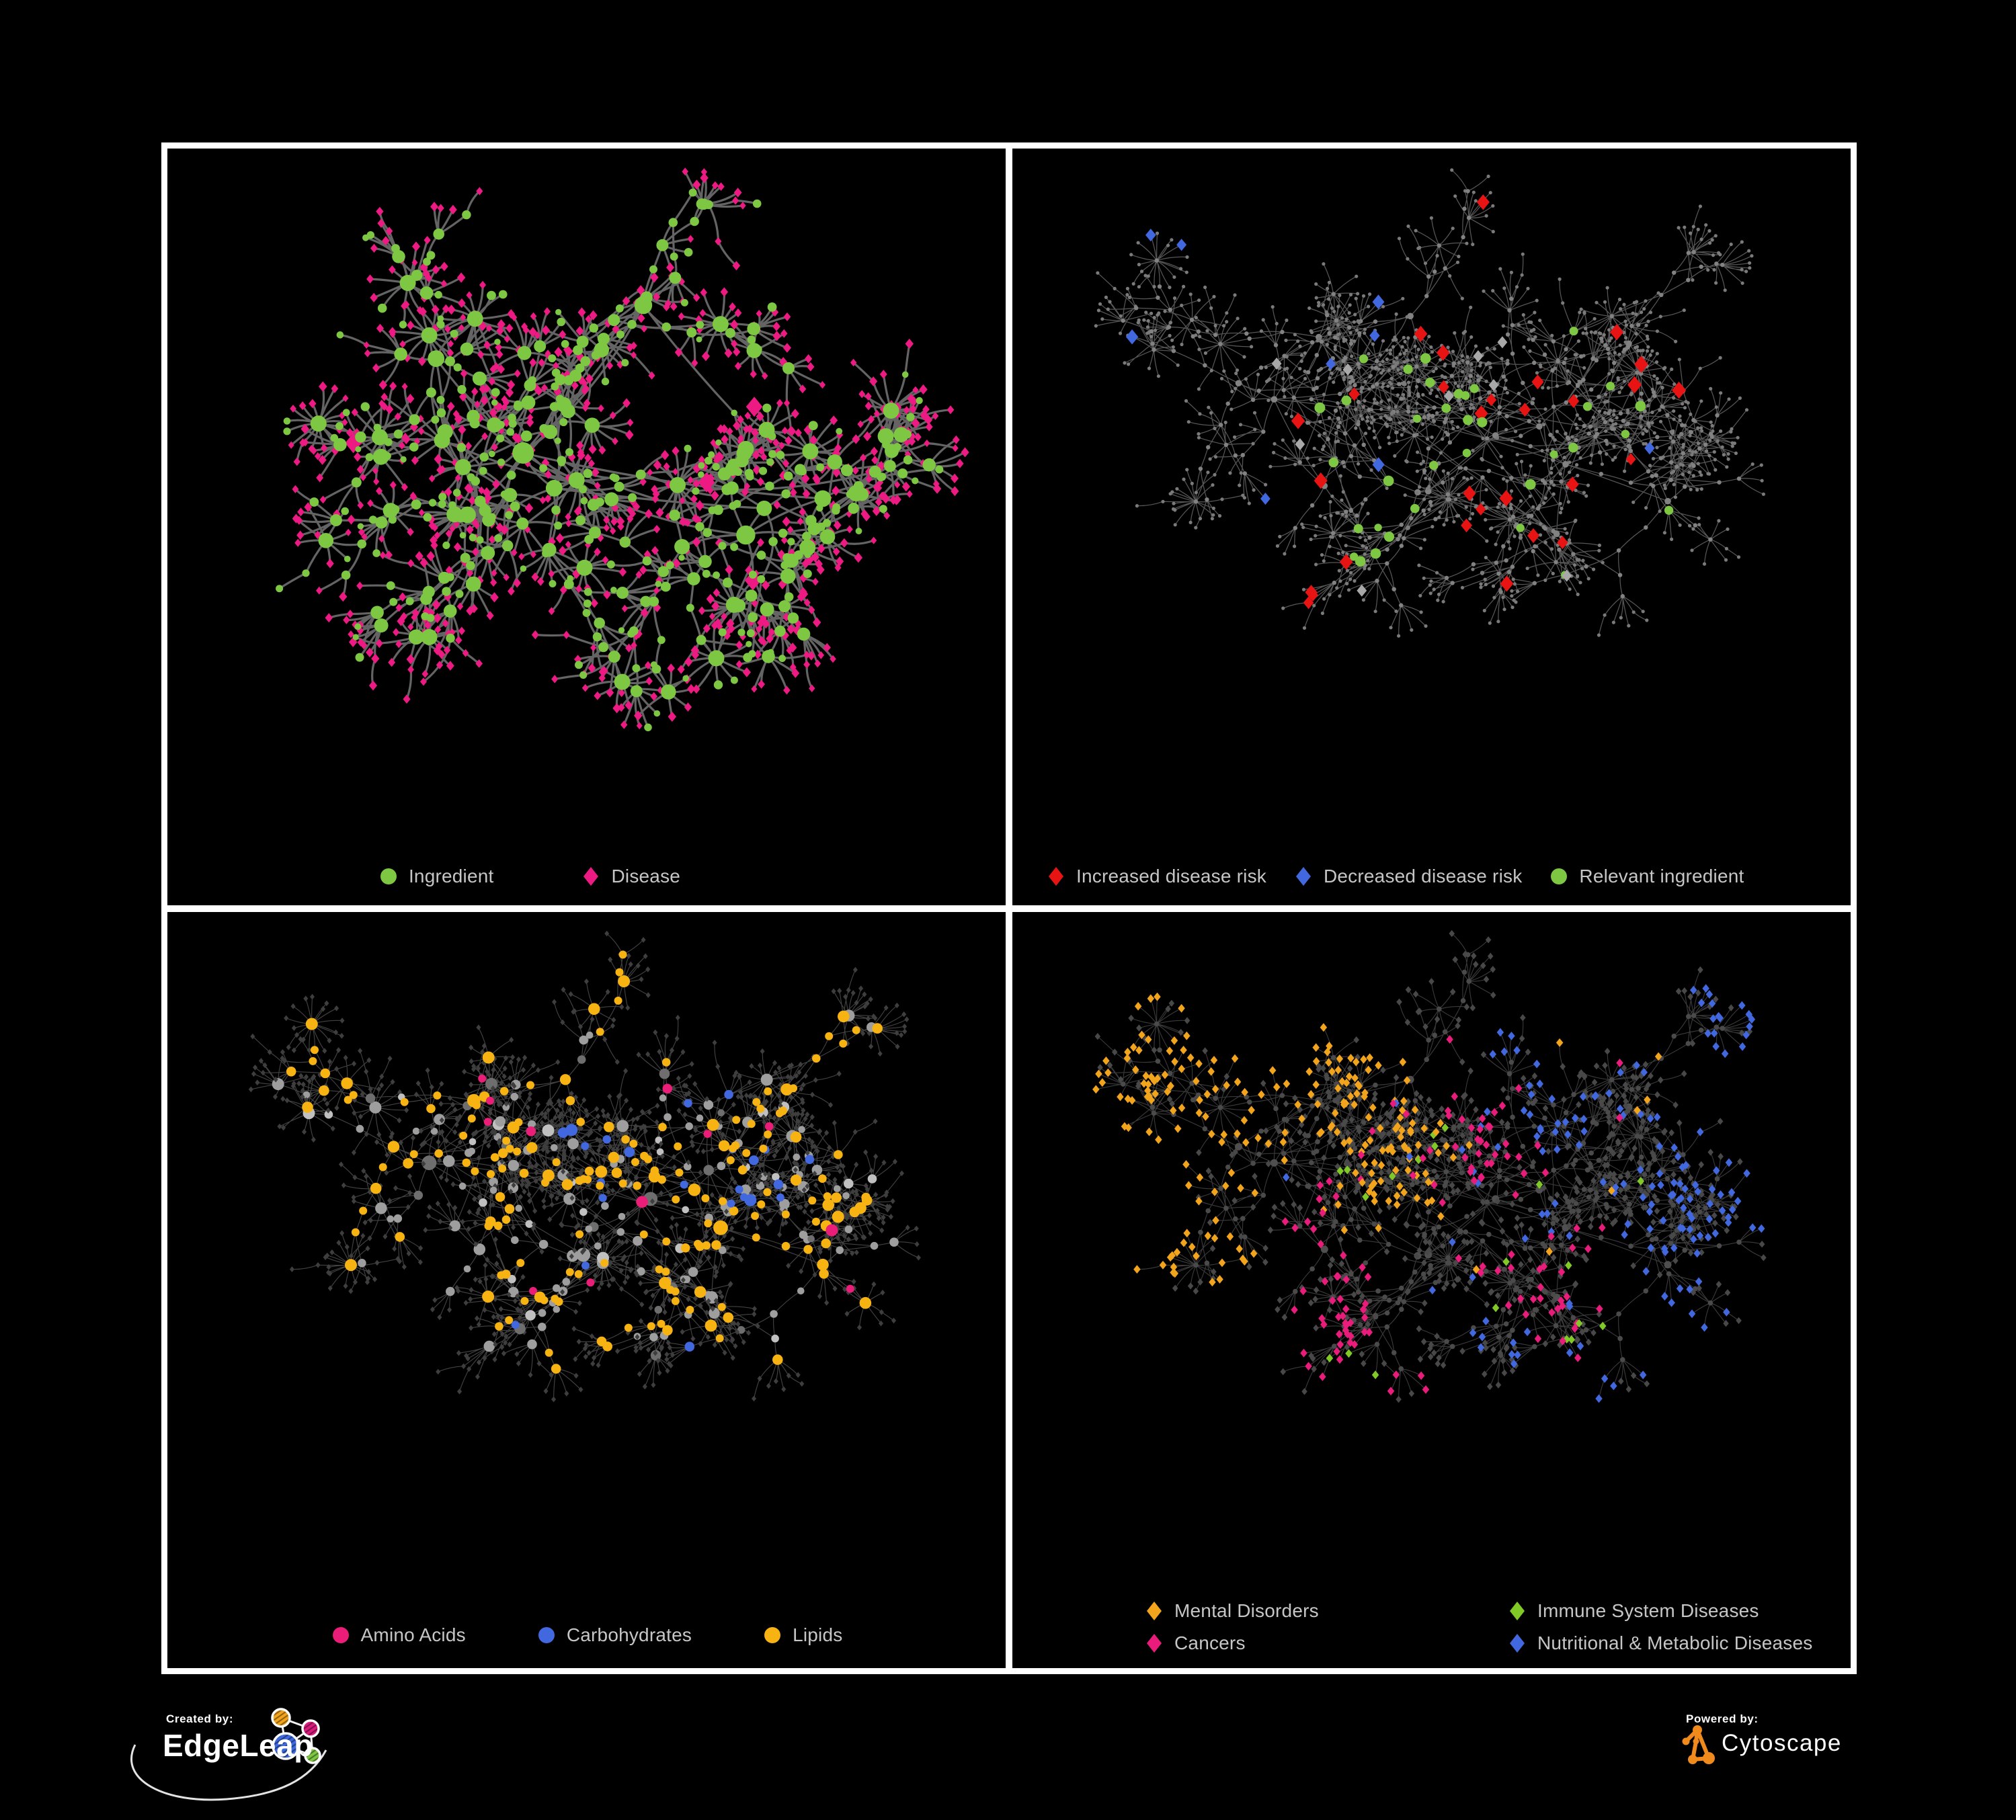 The height and width of the screenshot is (1820, 2016). I want to click on legend-label: Increased disease risk, so click(1171, 876).